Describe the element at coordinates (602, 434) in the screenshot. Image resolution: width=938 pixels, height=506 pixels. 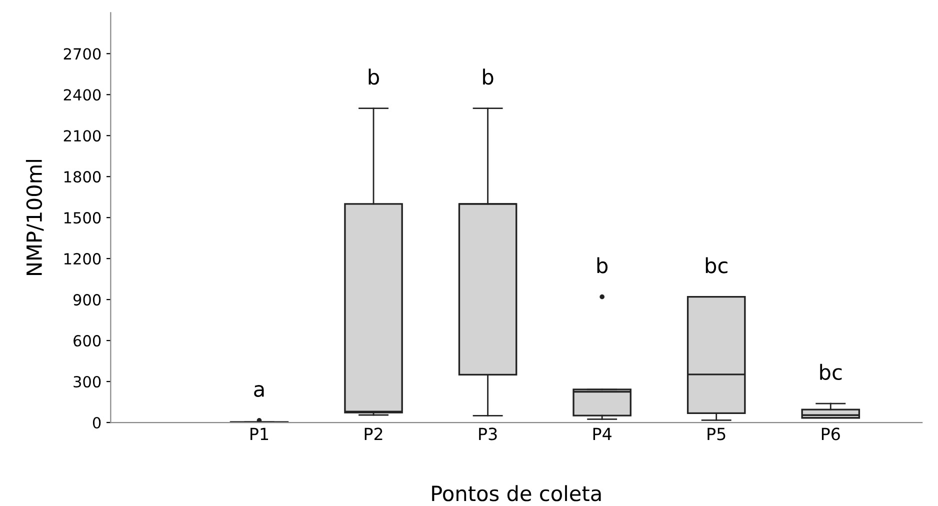
I see `x-tick-label: P4` at that location.